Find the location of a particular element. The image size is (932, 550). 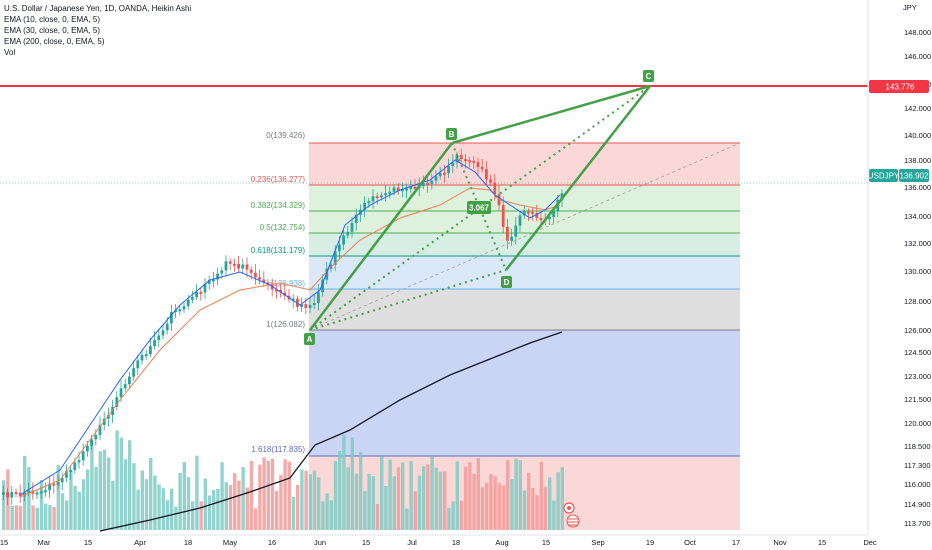

time-tick-label: Nov is located at coordinates (780, 542).